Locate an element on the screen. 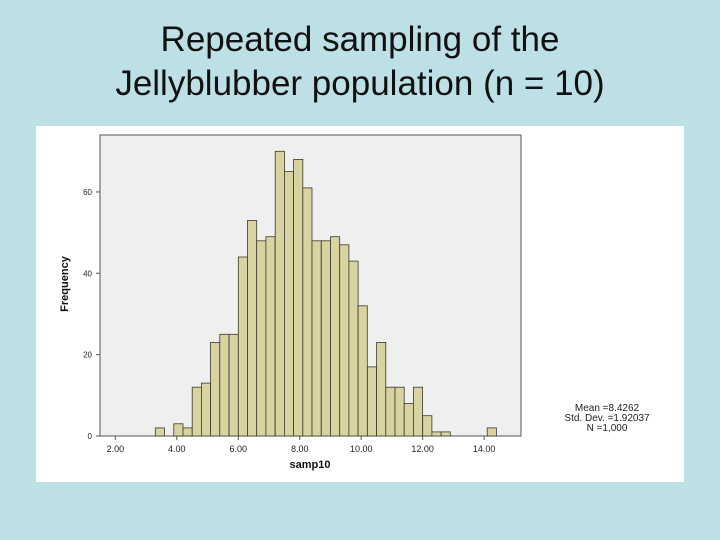 The width and height of the screenshot is (720, 540). x-tick-label: 12.00 is located at coordinates (422, 449).